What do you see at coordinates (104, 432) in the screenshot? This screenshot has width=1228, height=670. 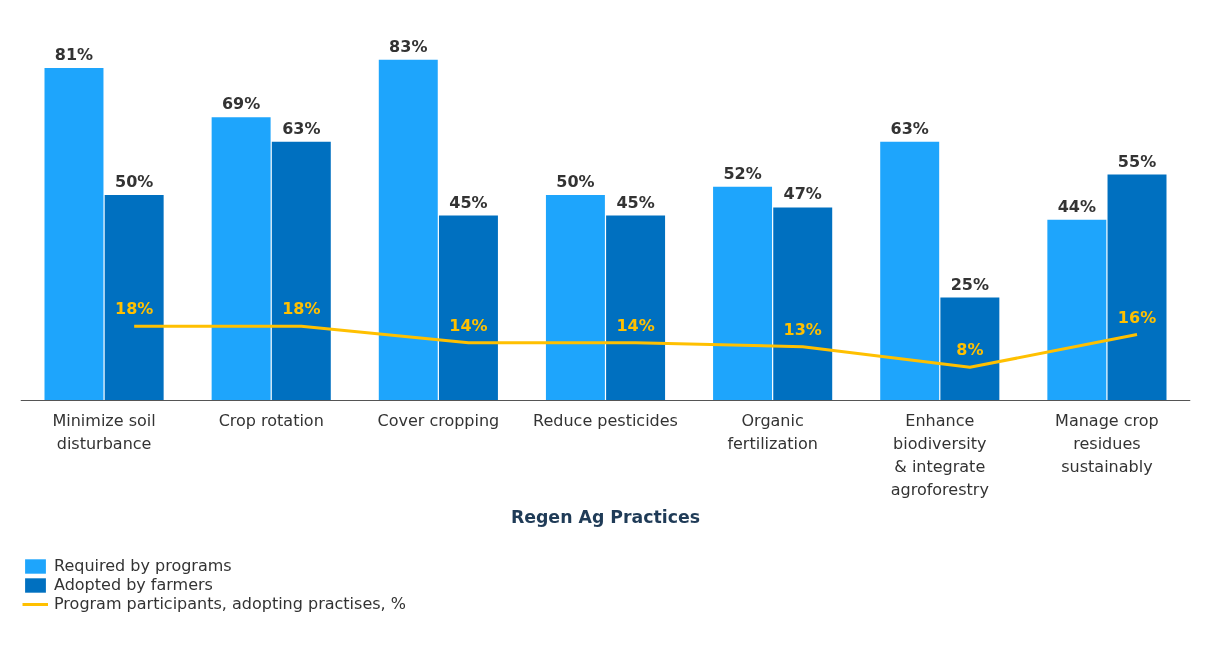 I see `x-tick-label: Minimize soil disturbance` at bounding box center [104, 432].